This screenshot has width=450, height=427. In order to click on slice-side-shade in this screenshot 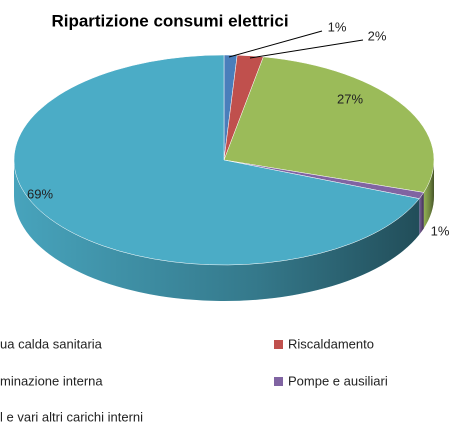, I will do `click(421, 213)`.